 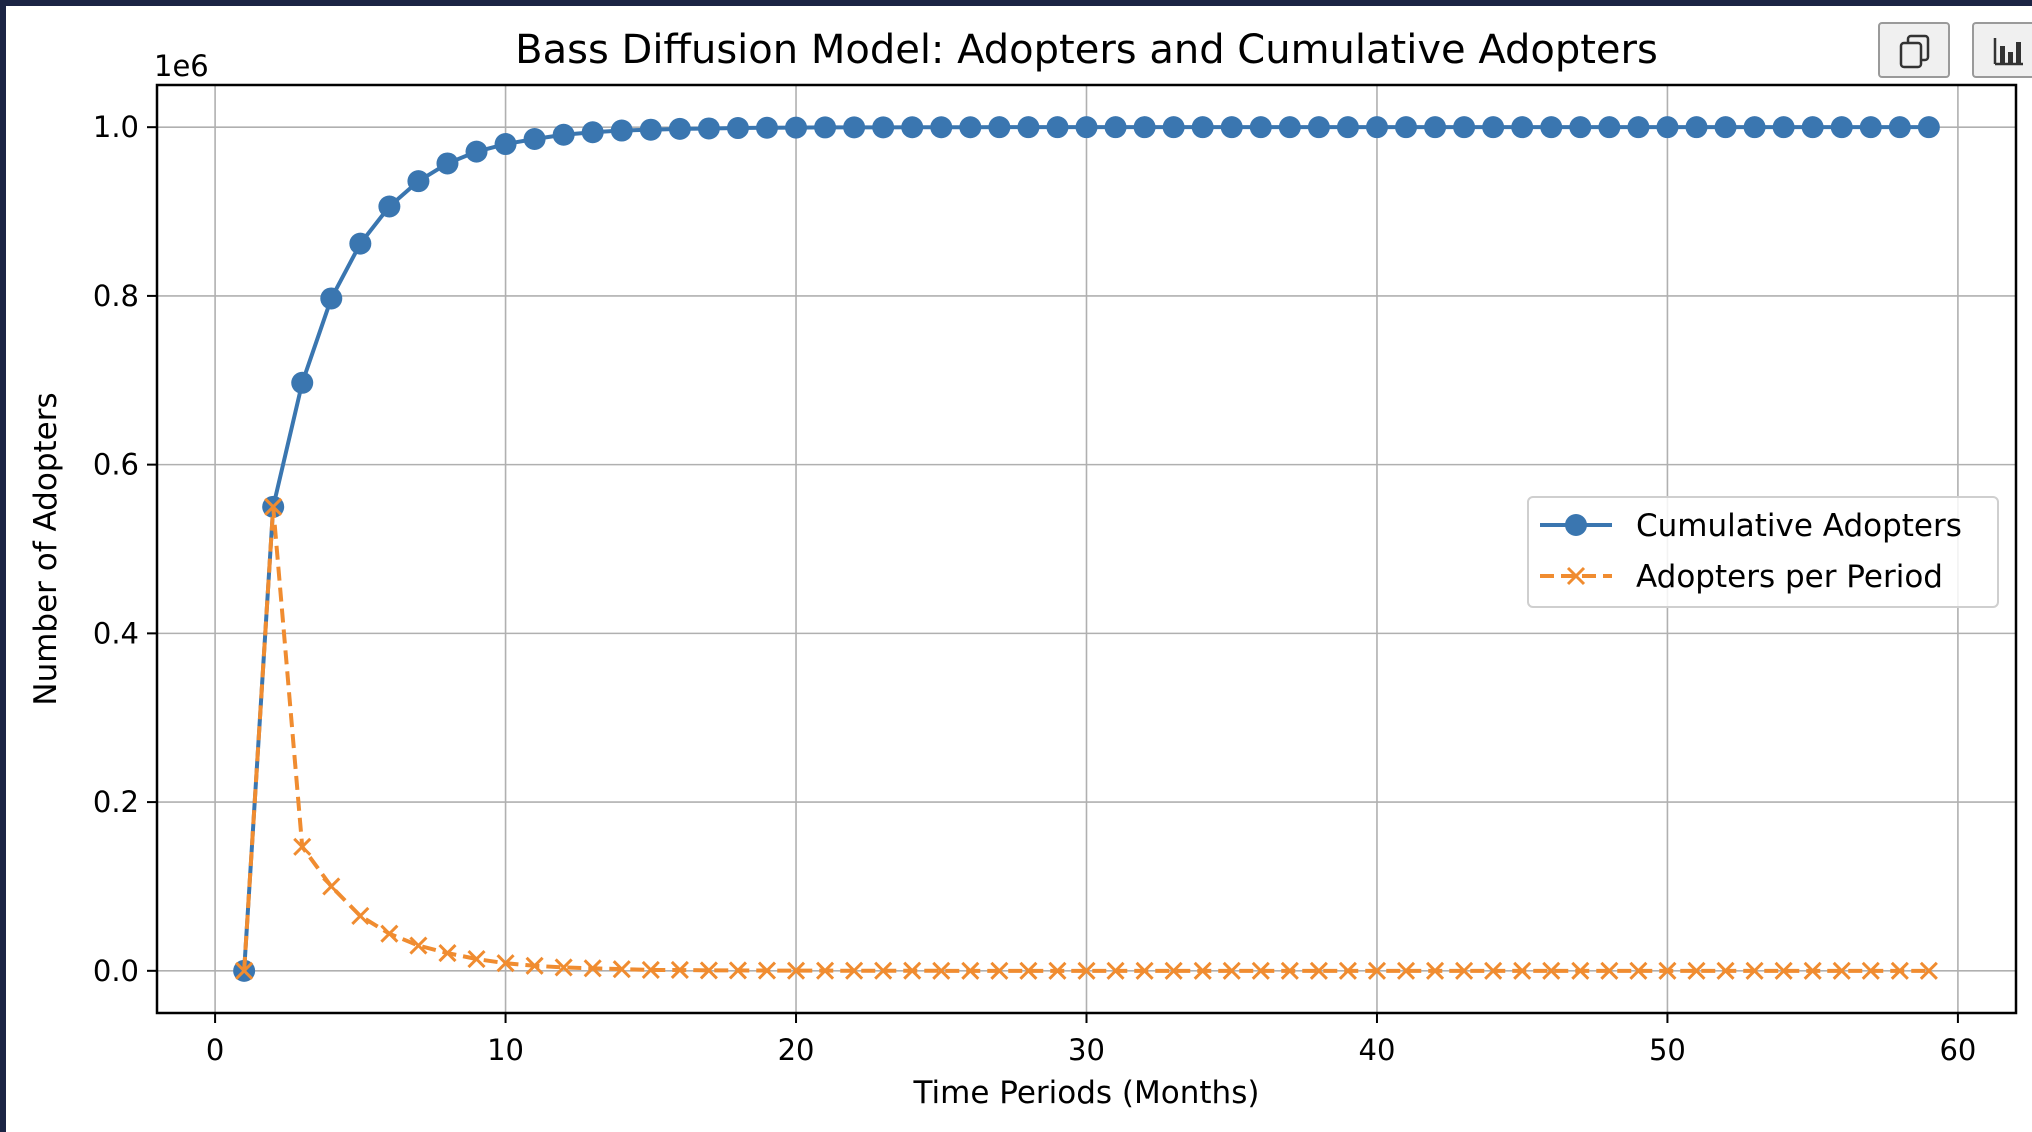 I want to click on legend-label-per-period: Adopters per Period, so click(x=1789, y=577).